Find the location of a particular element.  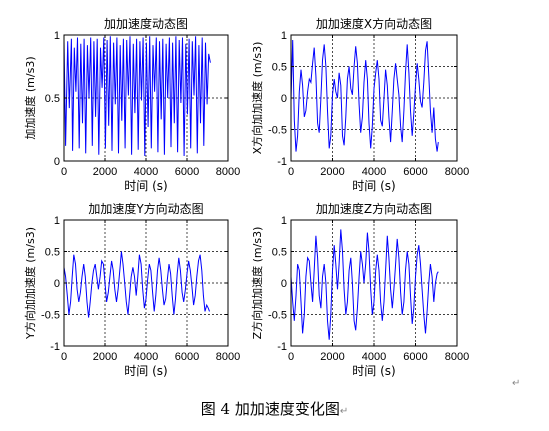

figure-caption: 图 4 加加速度变化图↵ is located at coordinates (274, 408).